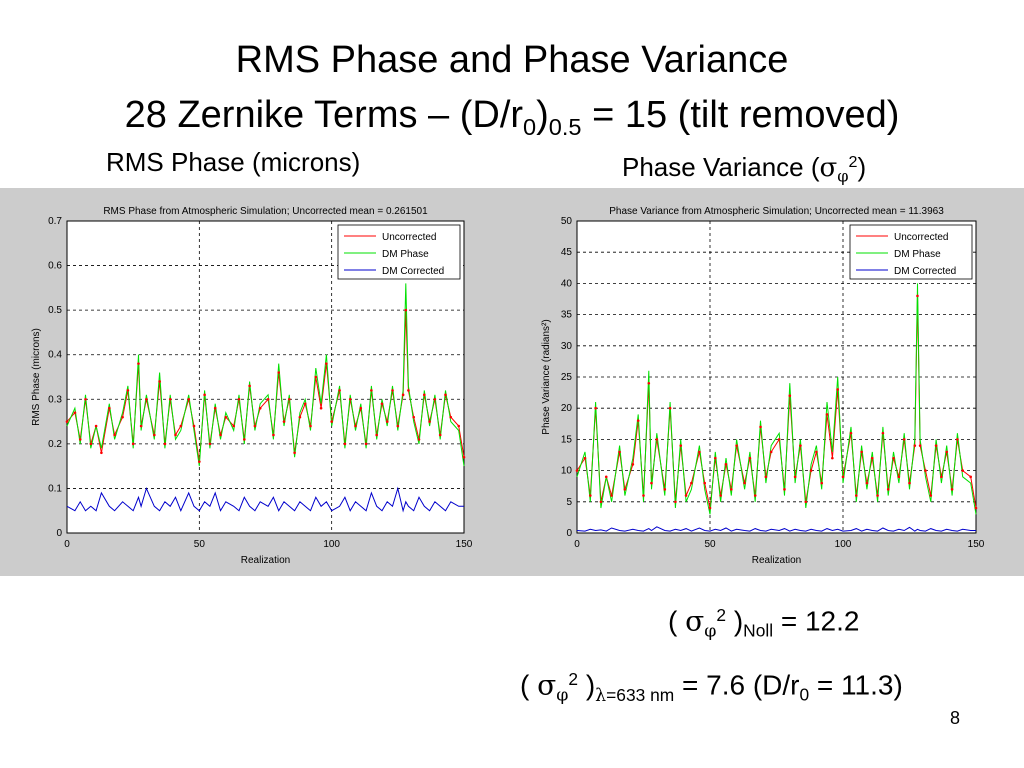 The height and width of the screenshot is (768, 1024). I want to click on y-tick-label: 0, so click(569, 533).